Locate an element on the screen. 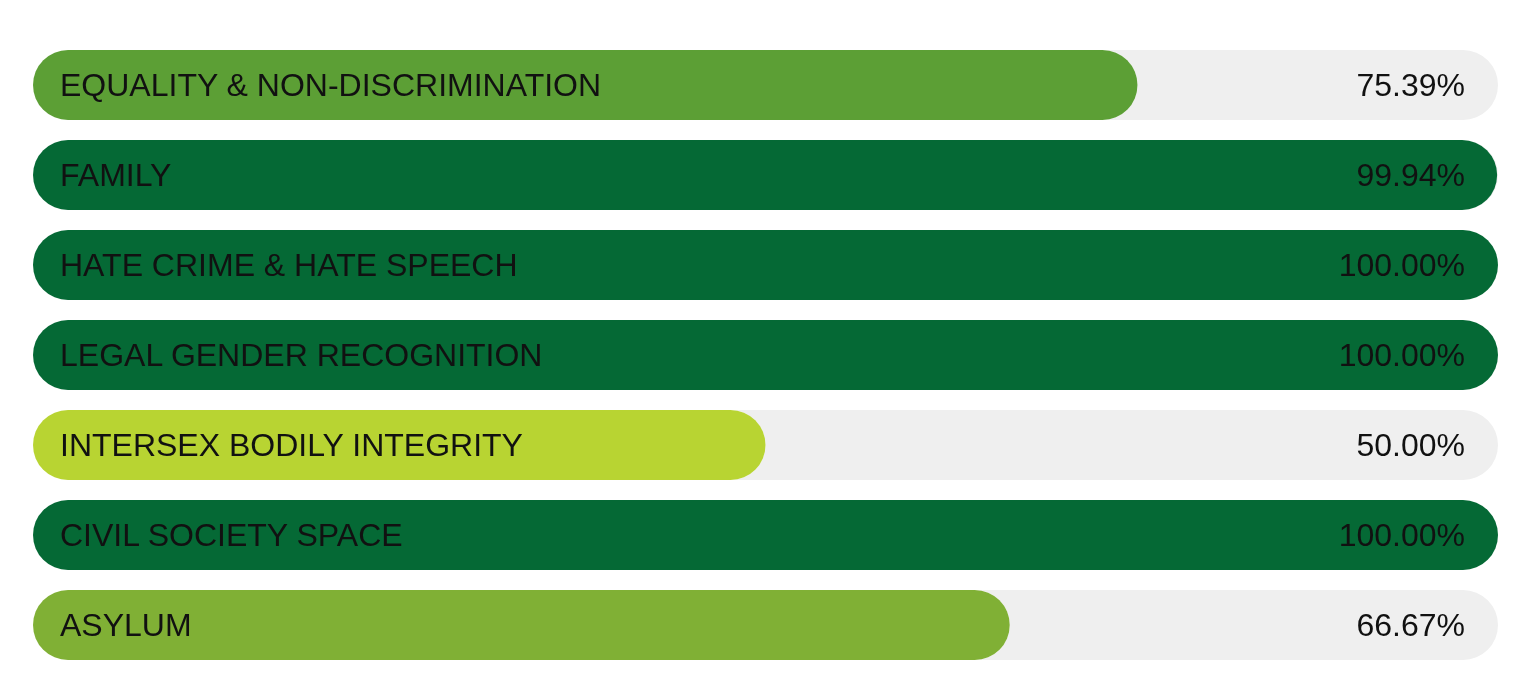 The width and height of the screenshot is (1532, 700). y-tick-label: CIVIL SOCIETY SPACE is located at coordinates (231, 535).